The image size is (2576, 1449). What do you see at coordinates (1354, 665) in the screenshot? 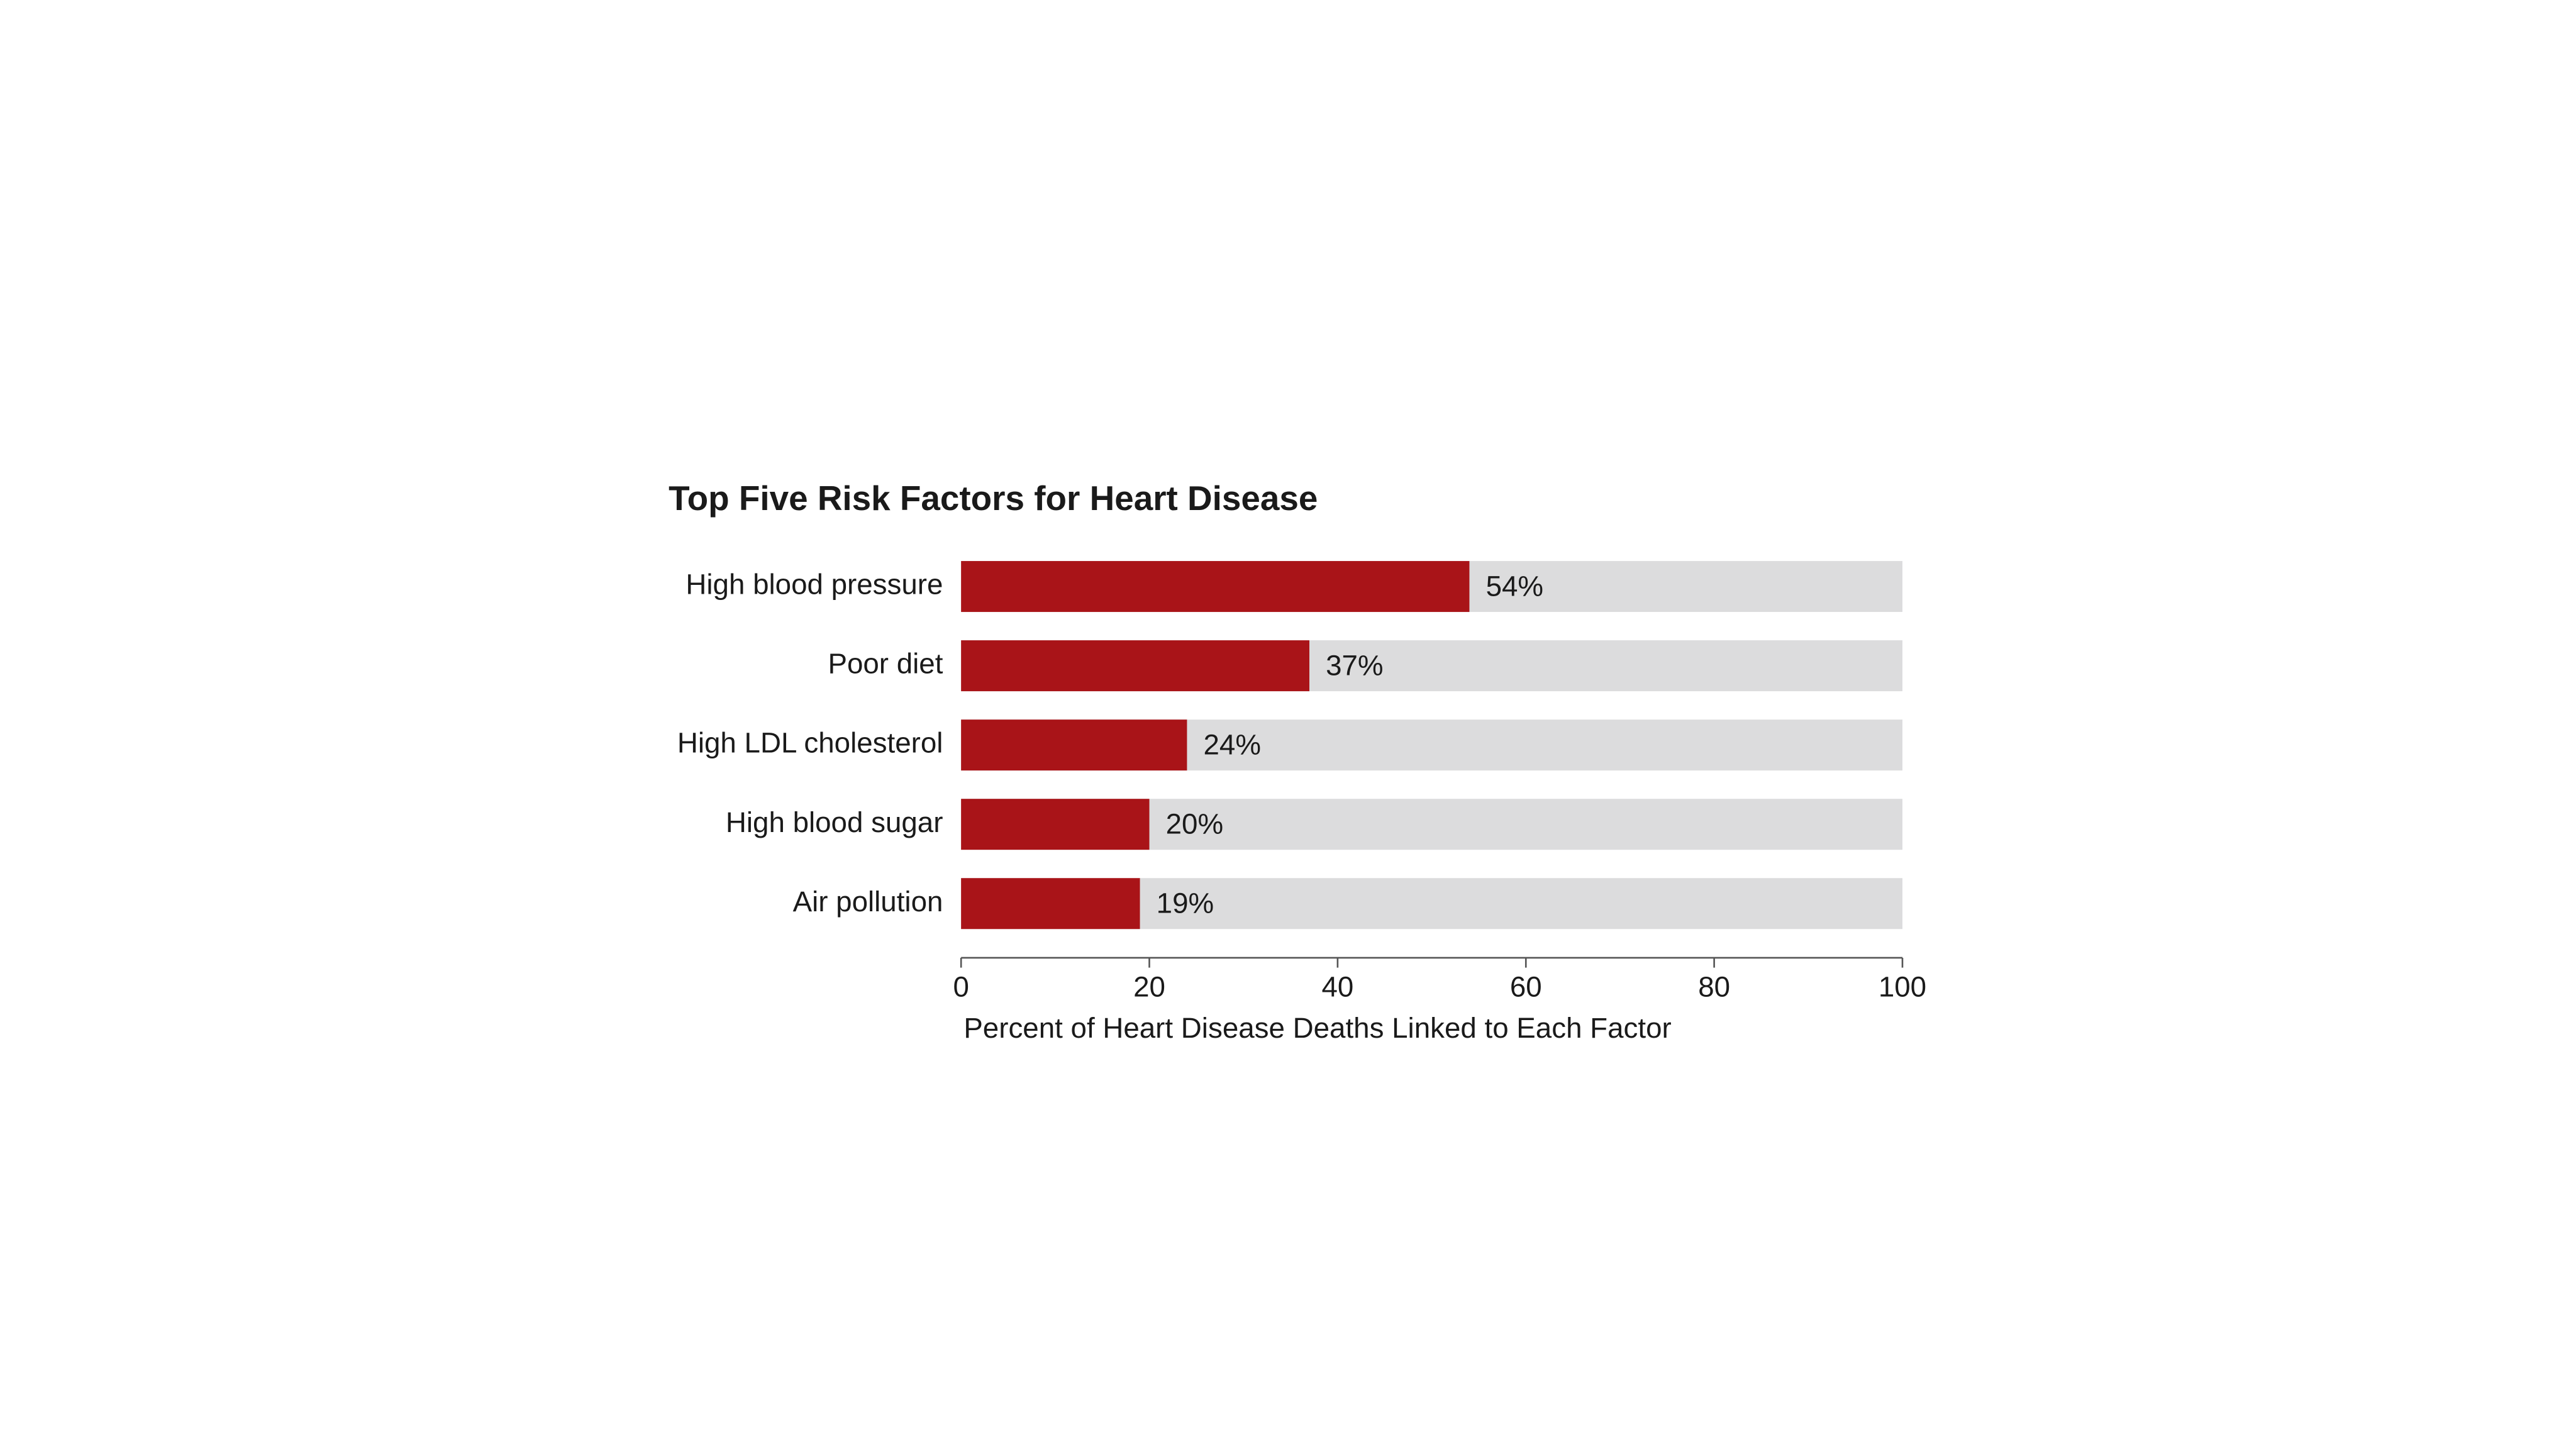
I see `value-label: 37%` at bounding box center [1354, 665].